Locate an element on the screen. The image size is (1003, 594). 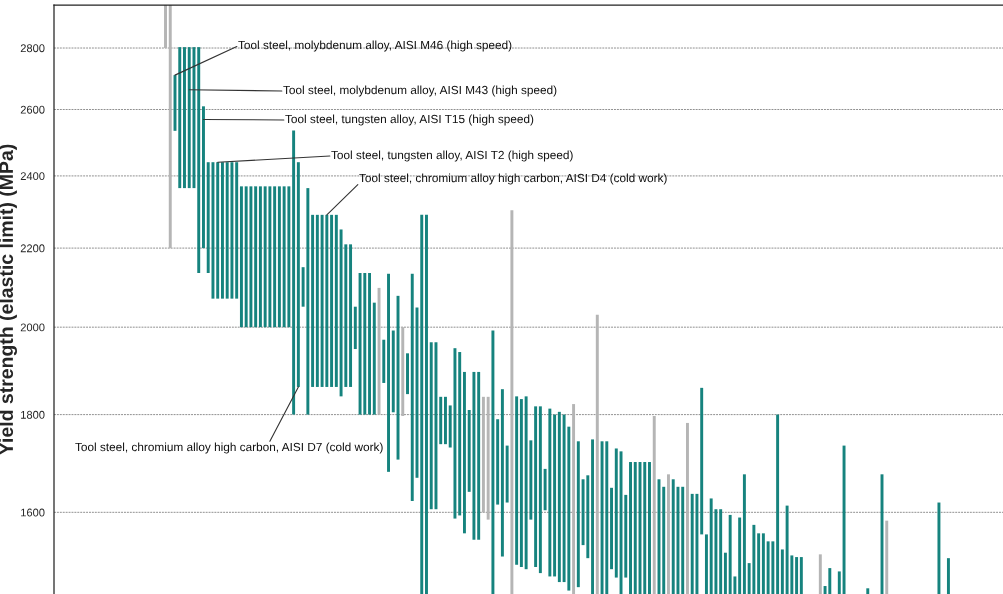
y-tick-label: 1600 is located at coordinates (33, 512).